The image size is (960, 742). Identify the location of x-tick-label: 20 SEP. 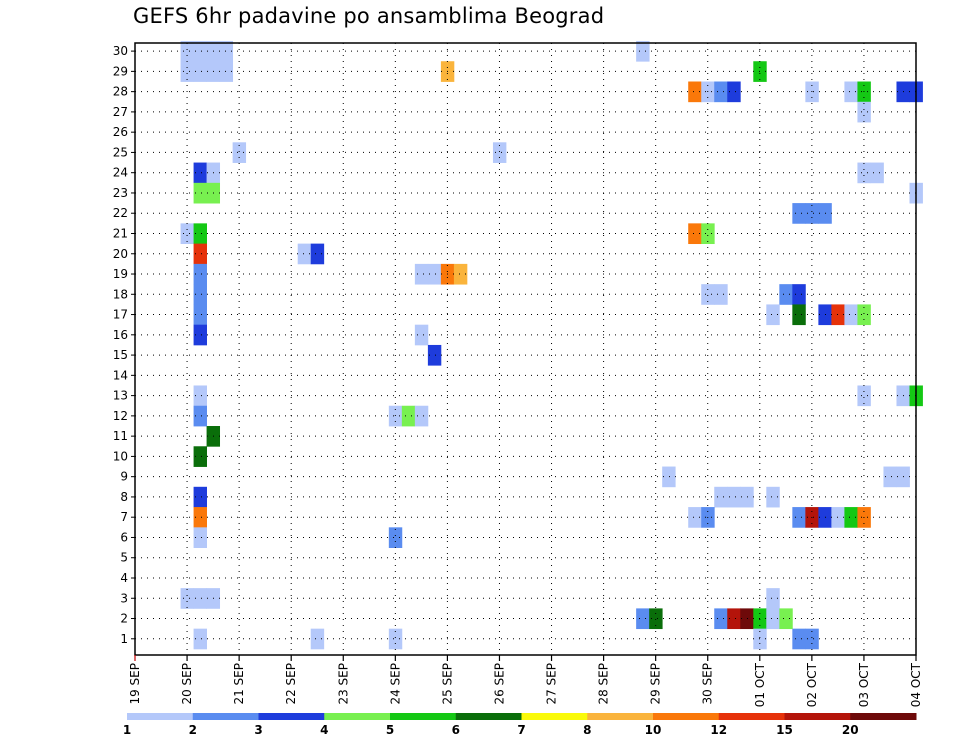
(187, 684).